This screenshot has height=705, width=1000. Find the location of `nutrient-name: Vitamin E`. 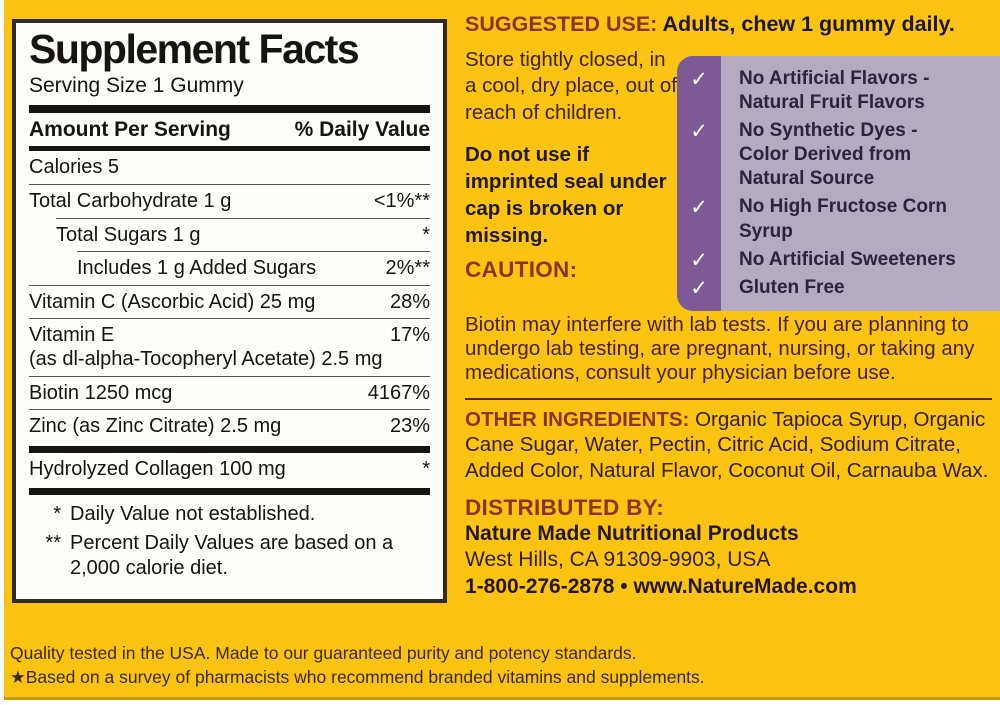

nutrient-name: Vitamin E is located at coordinates (72, 335).